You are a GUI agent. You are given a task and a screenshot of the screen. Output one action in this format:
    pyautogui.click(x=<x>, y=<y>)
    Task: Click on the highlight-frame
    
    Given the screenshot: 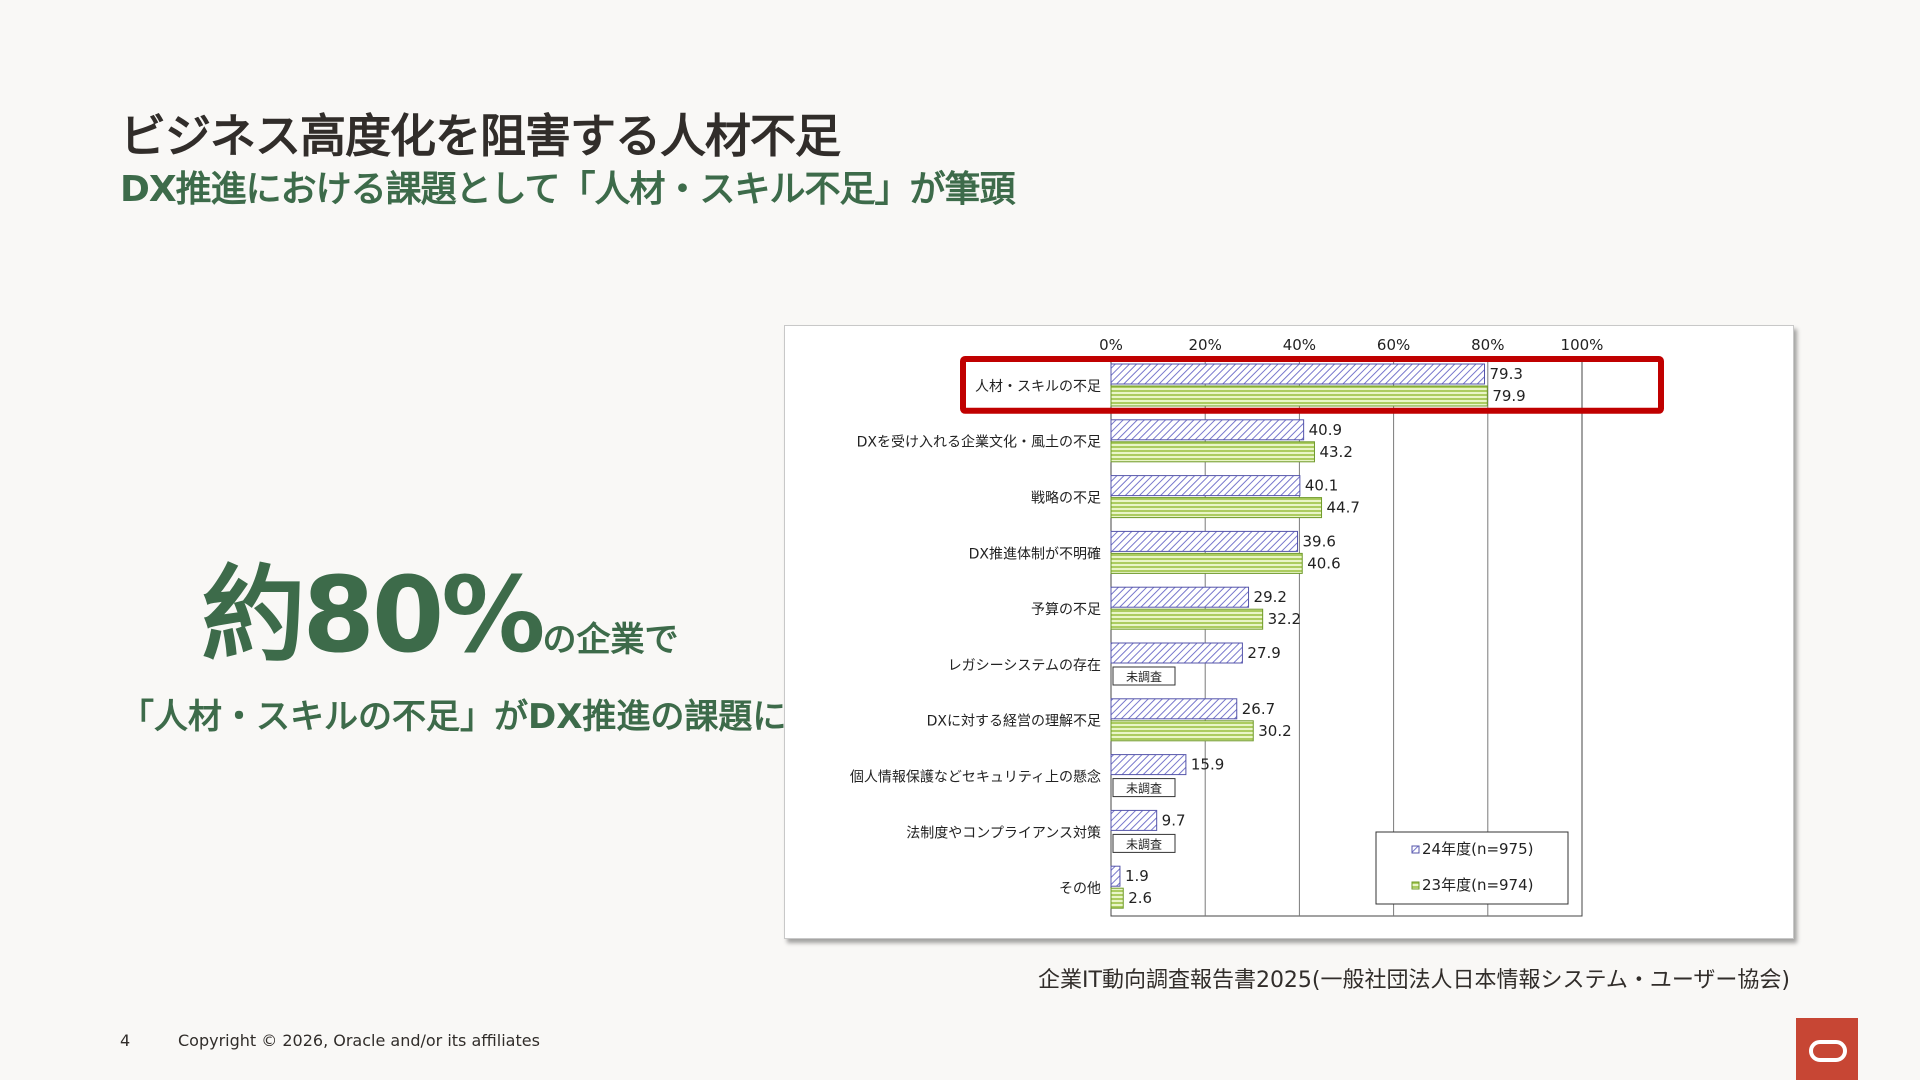 What is the action you would take?
    pyautogui.click(x=1312, y=385)
    